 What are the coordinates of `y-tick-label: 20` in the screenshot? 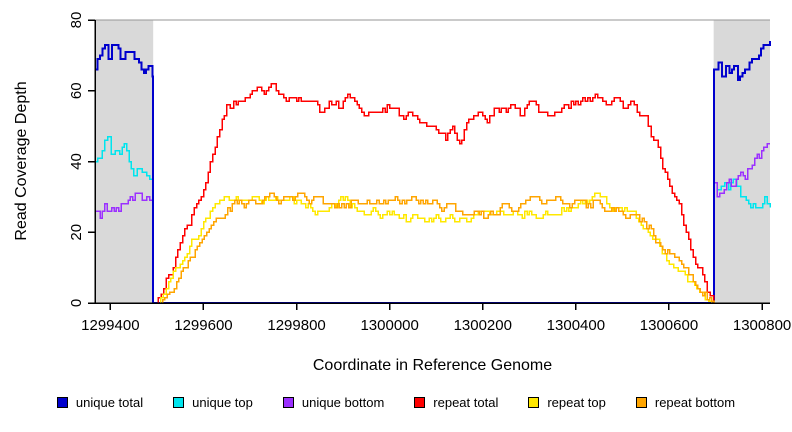 It's located at (76, 232).